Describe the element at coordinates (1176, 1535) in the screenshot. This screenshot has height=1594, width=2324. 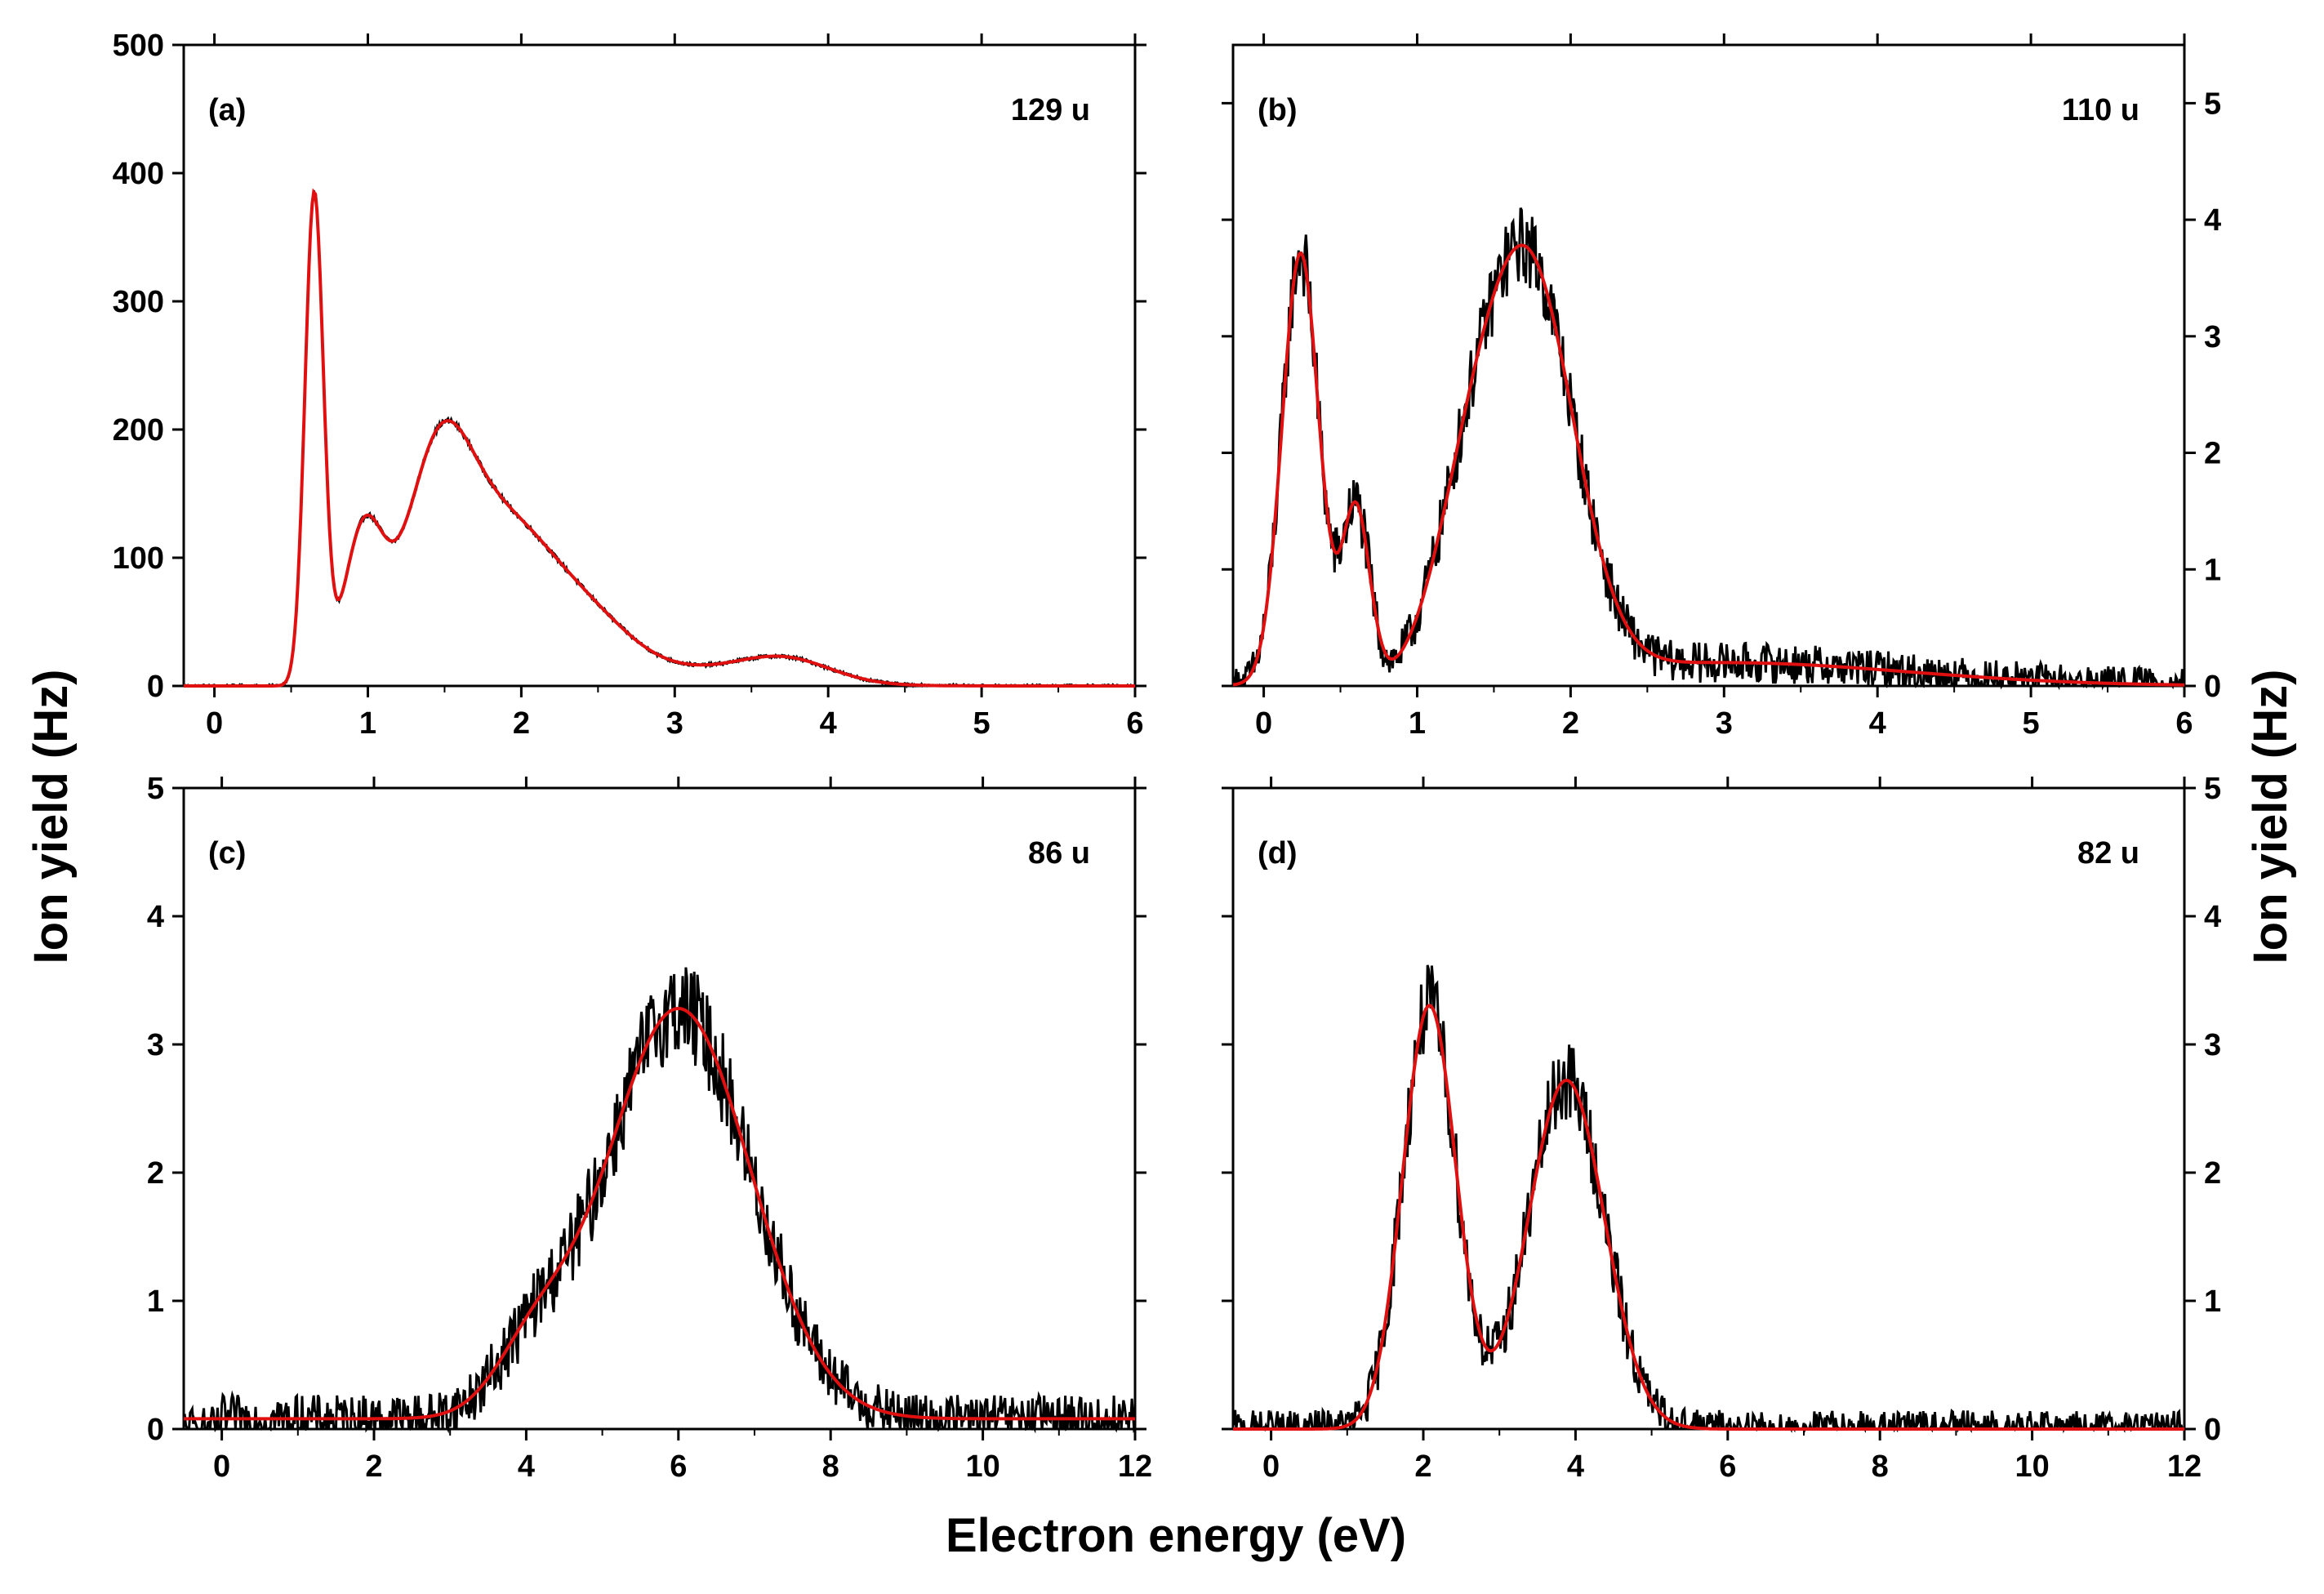
I see `x-axis-title: Electron energy (eV)` at that location.